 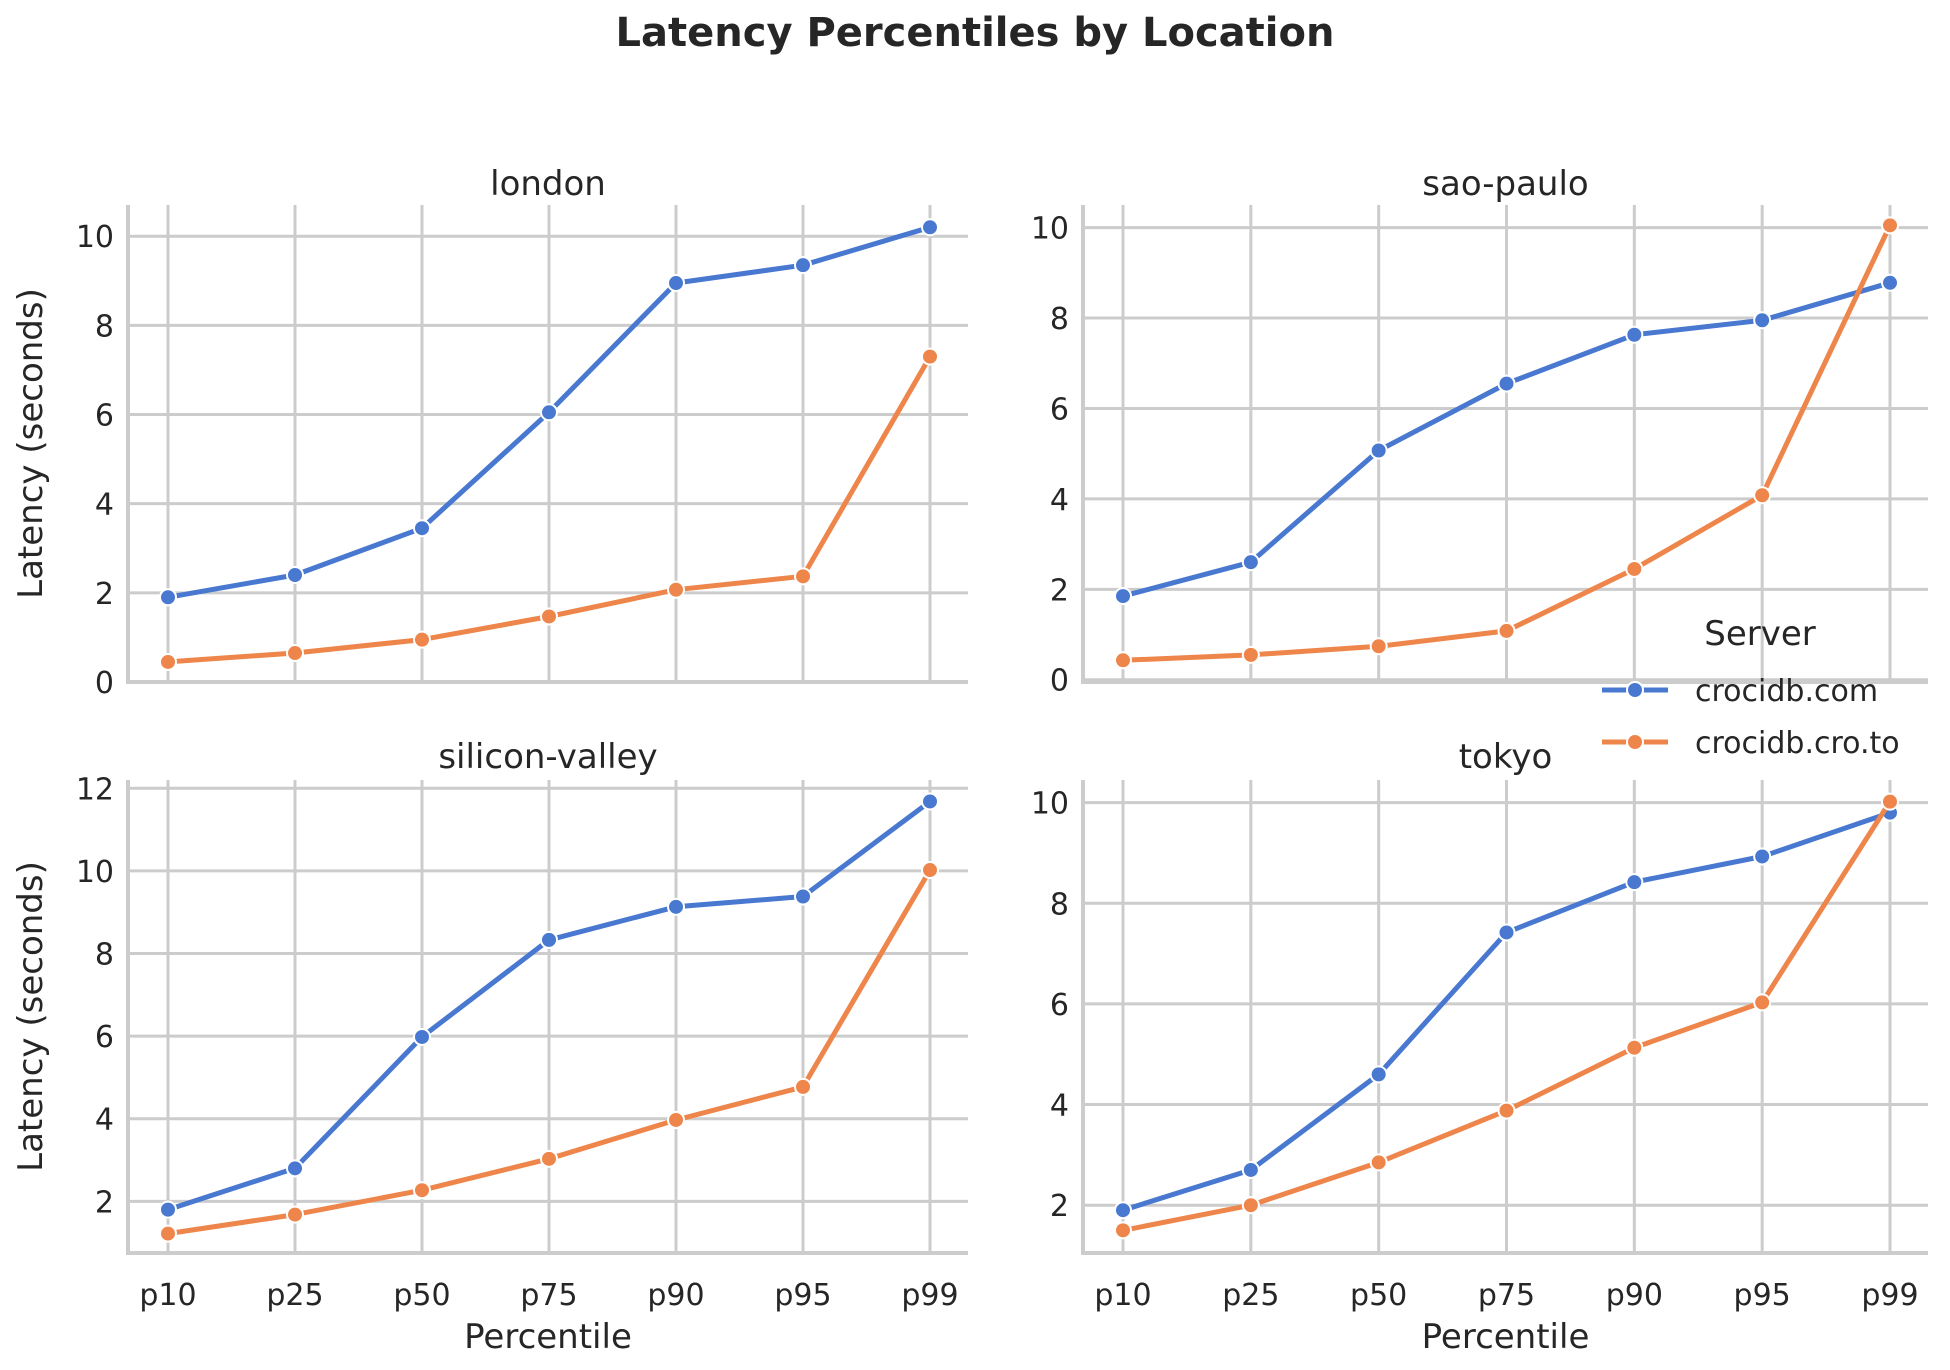 I want to click on legend-label: crocidb.cro.to, so click(x=1797, y=743).